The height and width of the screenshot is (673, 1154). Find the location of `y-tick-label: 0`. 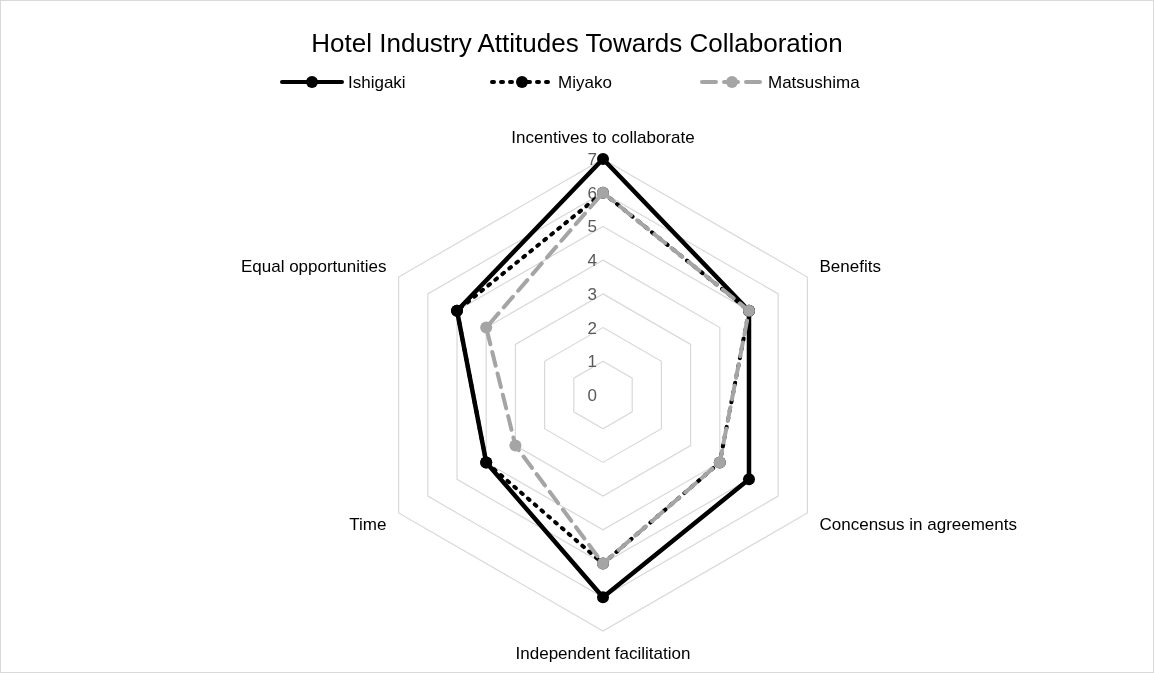

y-tick-label: 0 is located at coordinates (592, 395).